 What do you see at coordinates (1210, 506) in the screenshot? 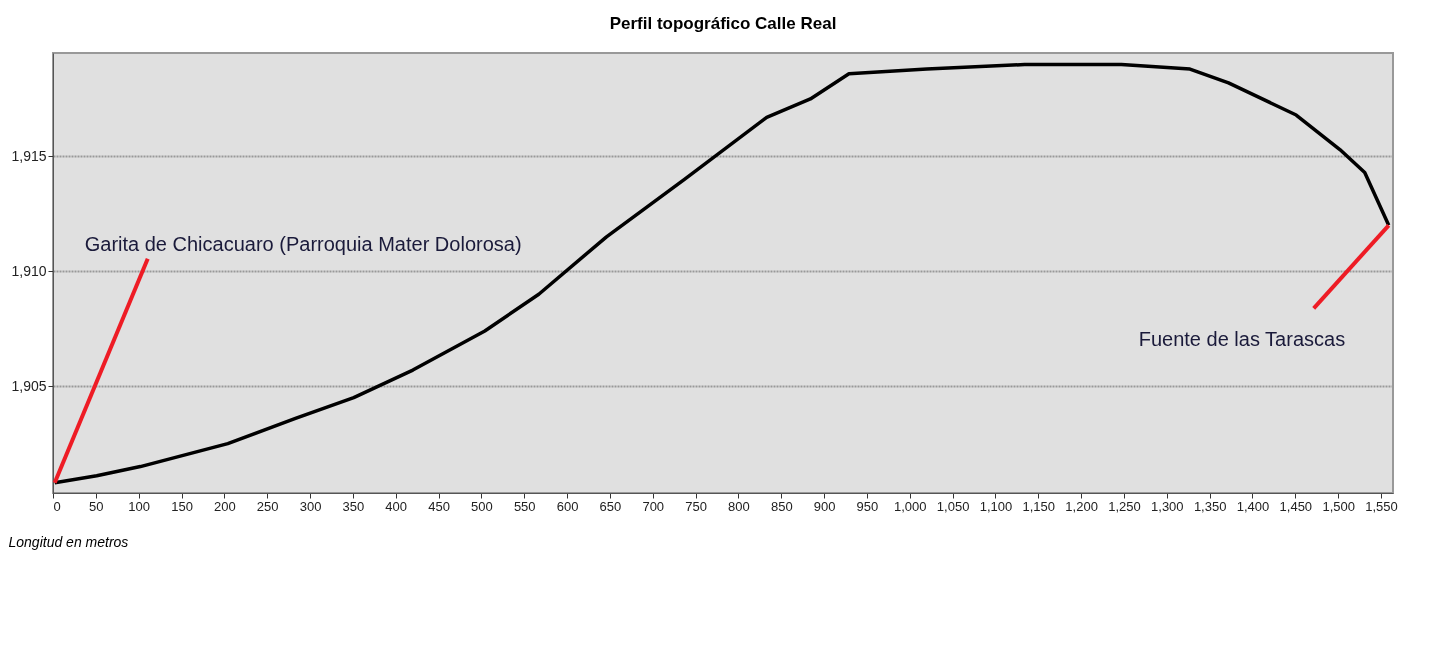
I see `x-tick-label: 1,350` at bounding box center [1210, 506].